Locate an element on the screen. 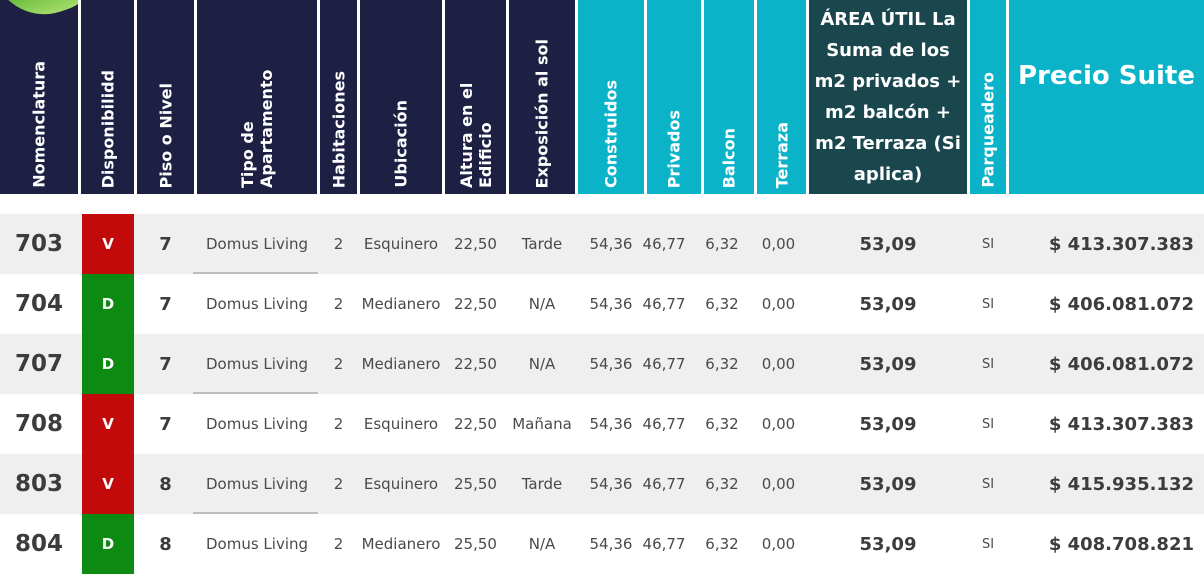  header-label: Tipo de Apartamento is located at coordinates (257, 128).